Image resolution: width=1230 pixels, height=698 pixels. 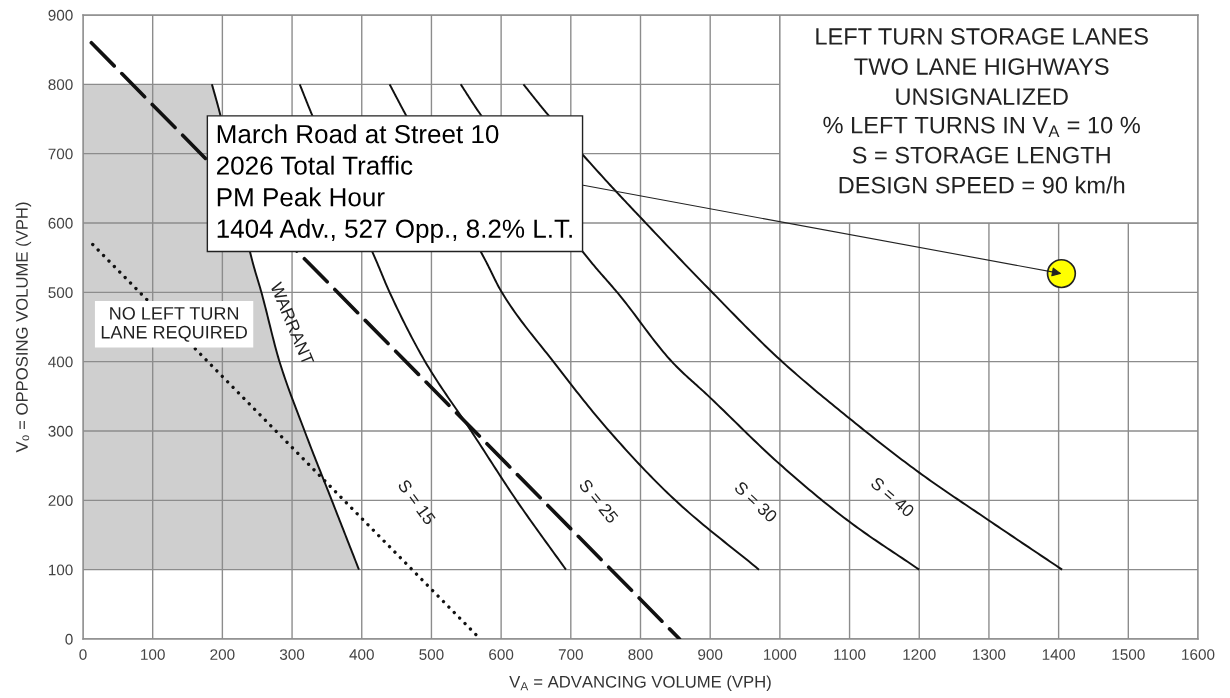 I want to click on y-tick-label: 300, so click(x=60, y=431).